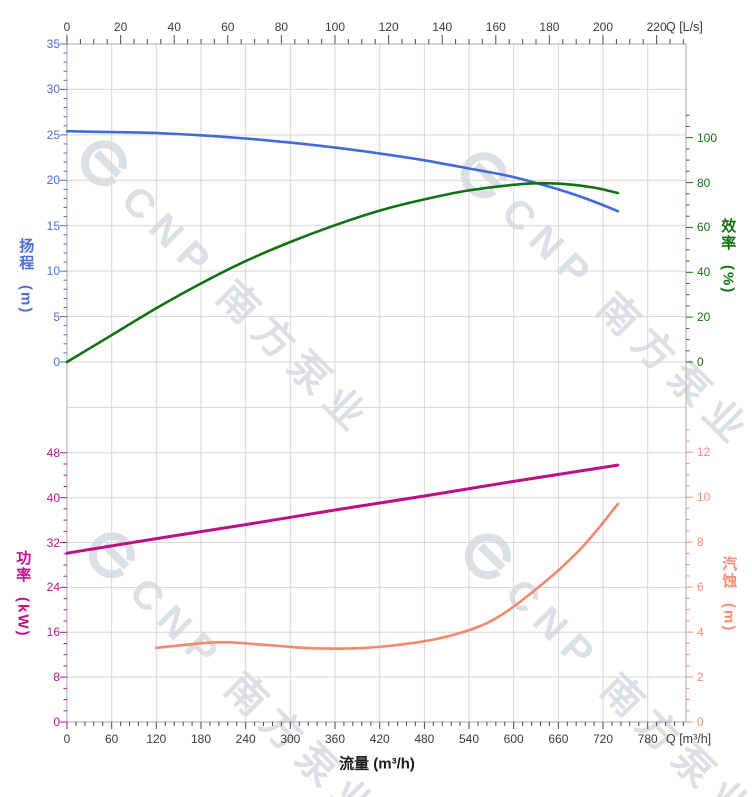 This screenshot has width=752, height=797. What do you see at coordinates (22, 594) in the screenshot?
I see `power-axis-label: 功率 (kW)` at bounding box center [22, 594].